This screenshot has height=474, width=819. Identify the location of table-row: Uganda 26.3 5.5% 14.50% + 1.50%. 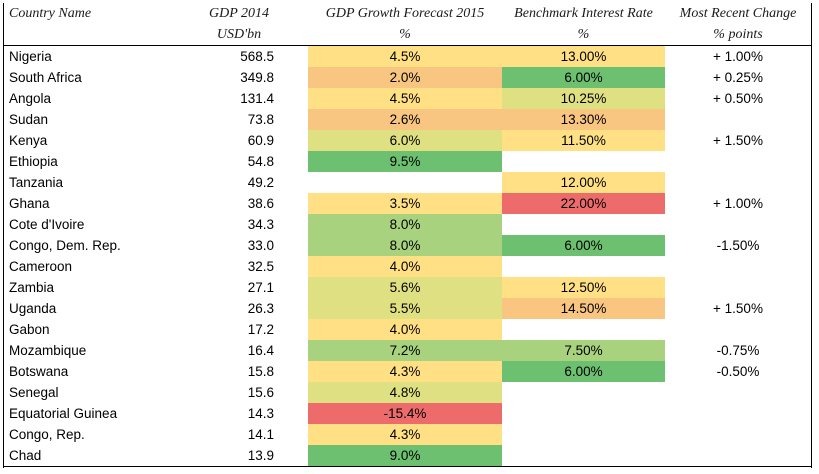
(407, 308).